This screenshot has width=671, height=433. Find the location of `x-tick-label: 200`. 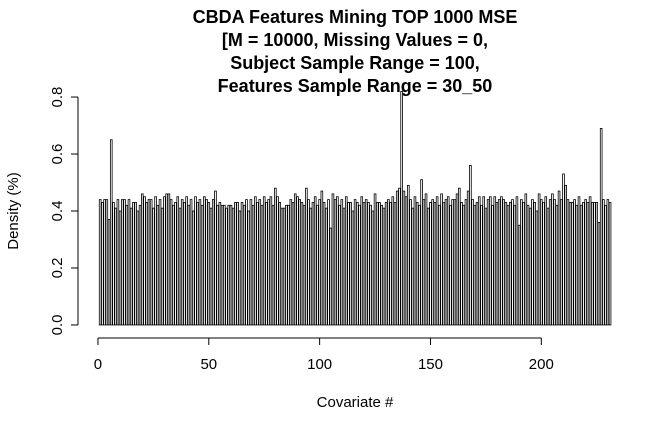

x-tick-label: 200 is located at coordinates (541, 364).